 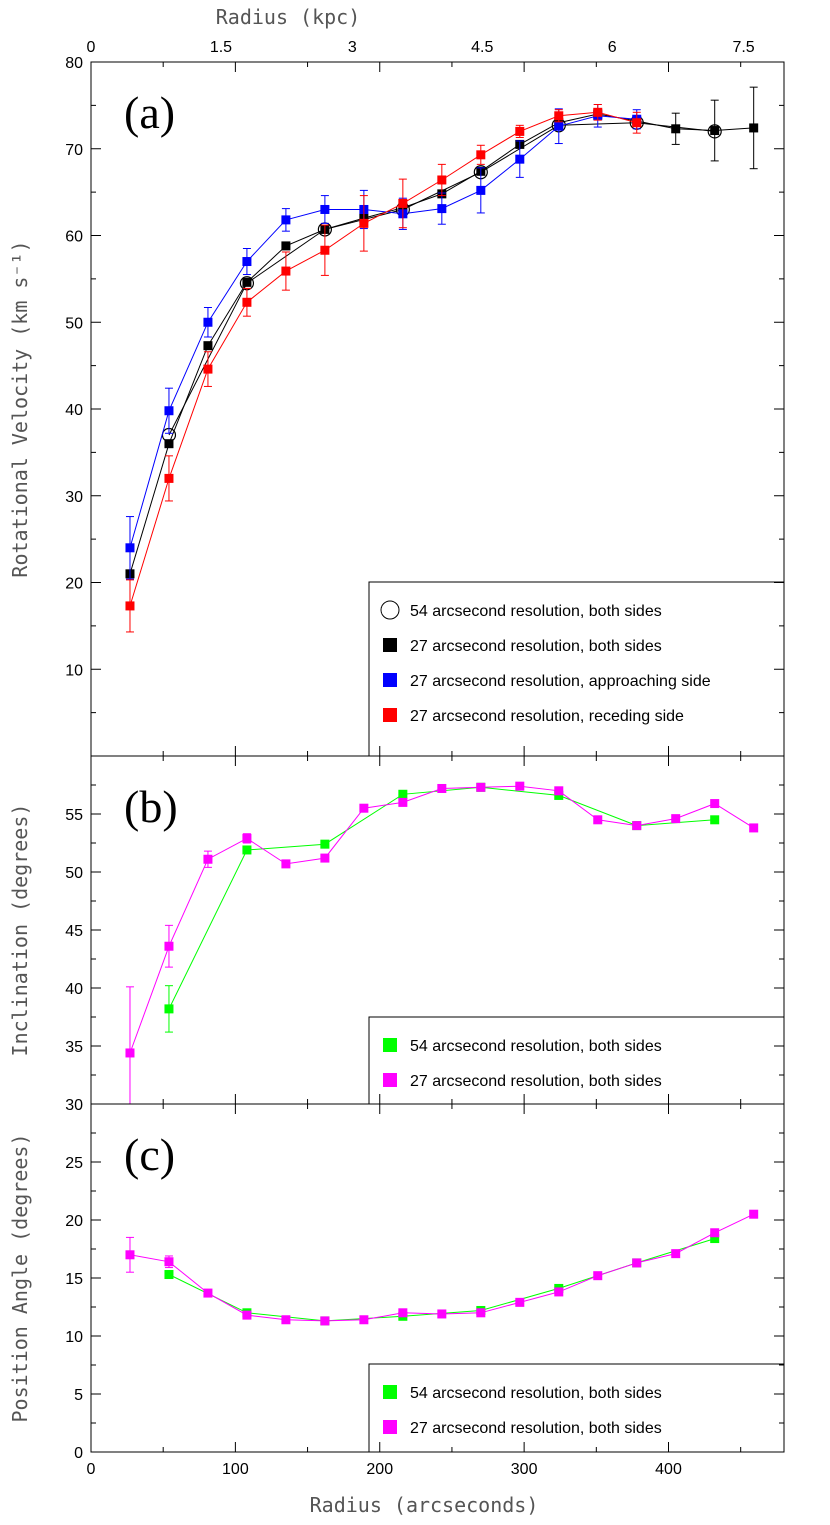 I want to click on y-tick-label: 25, so click(x=74, y=1163).